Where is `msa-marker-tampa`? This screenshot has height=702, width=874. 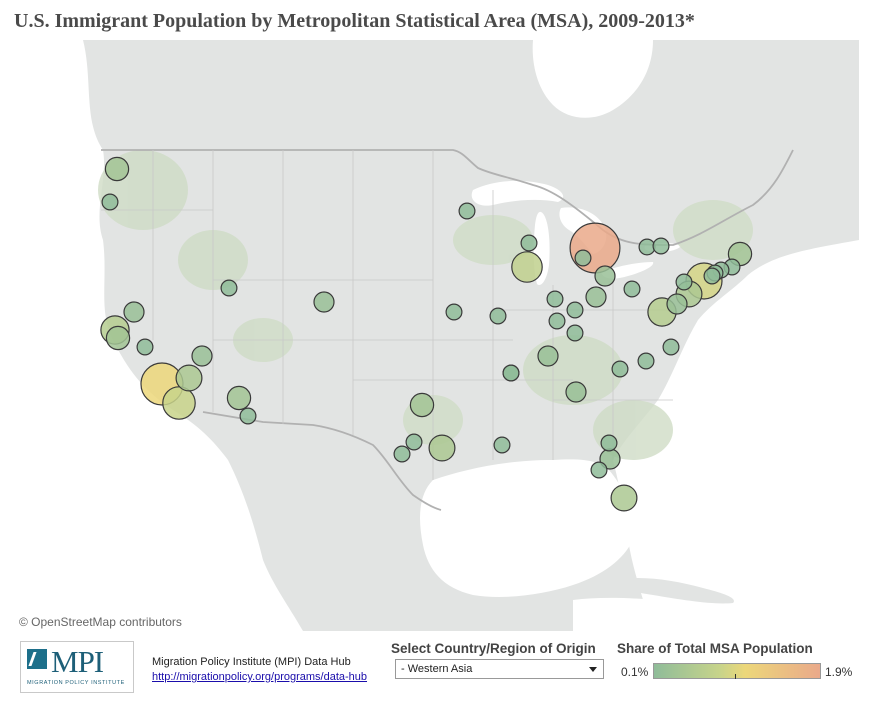 msa-marker-tampa is located at coordinates (599, 470).